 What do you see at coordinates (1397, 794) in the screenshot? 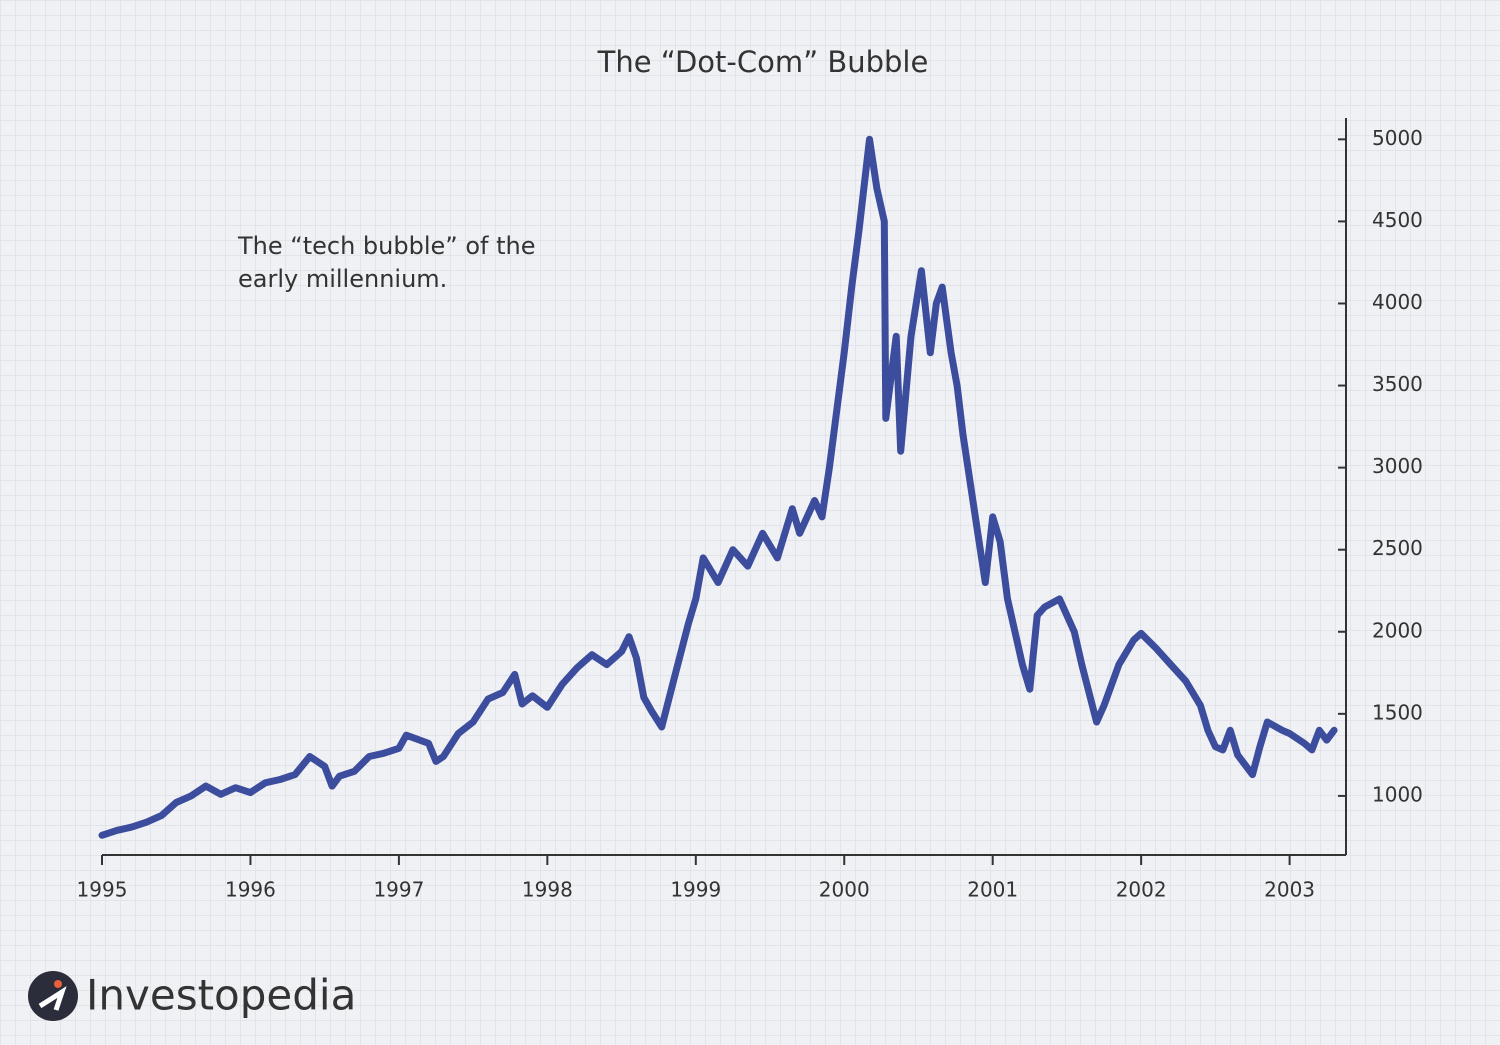
I see `y-tick-label: 1000` at bounding box center [1397, 794].